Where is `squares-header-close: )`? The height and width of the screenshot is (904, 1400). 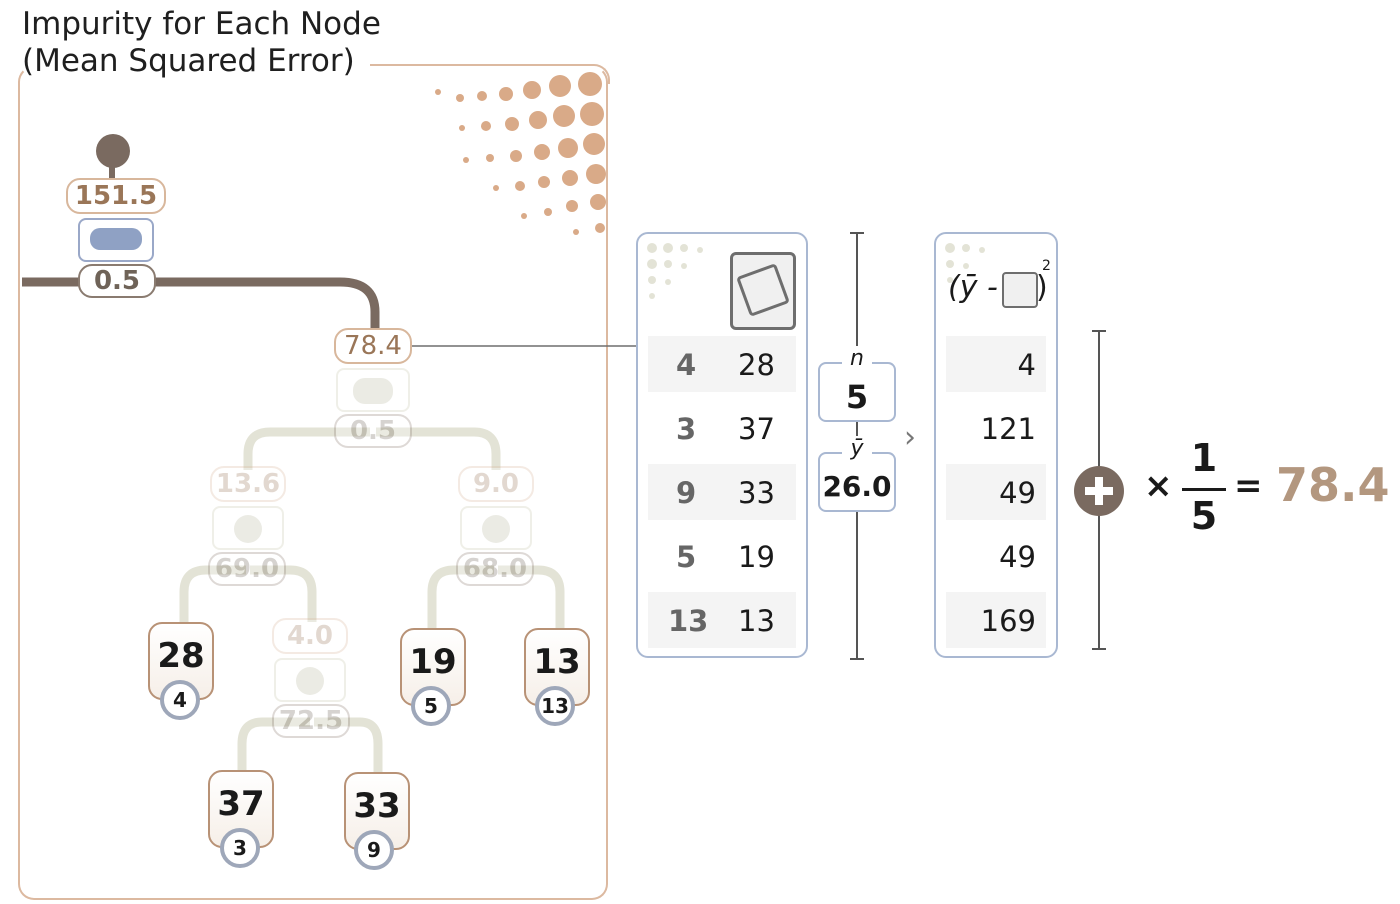
squares-header-close: ) is located at coordinates (1042, 287).